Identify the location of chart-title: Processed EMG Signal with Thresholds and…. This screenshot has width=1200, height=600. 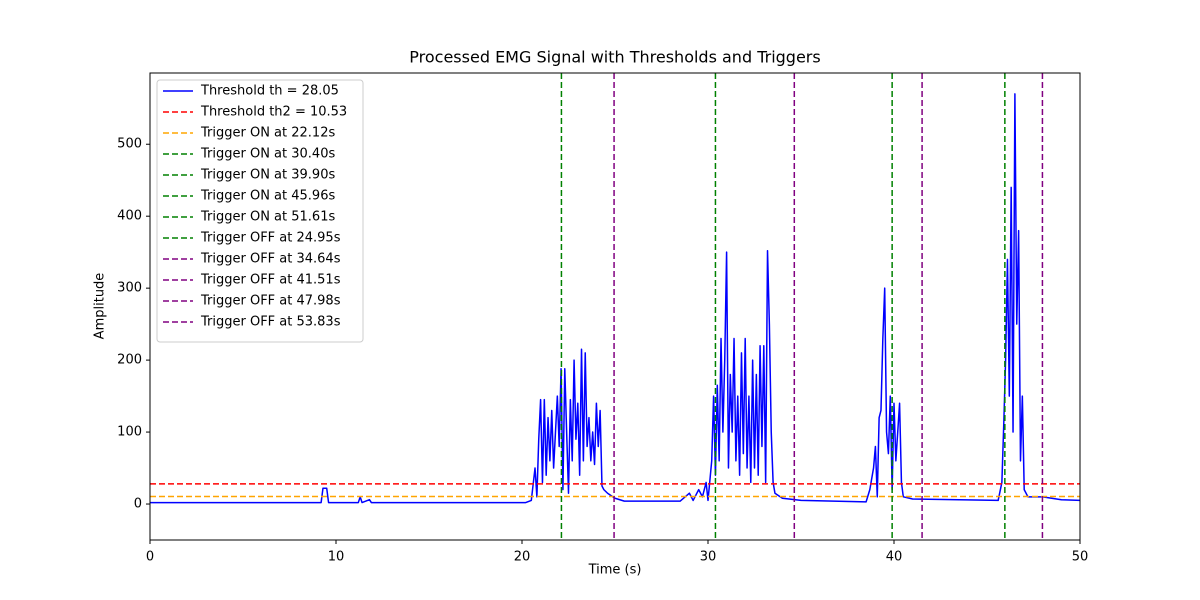
(614, 57).